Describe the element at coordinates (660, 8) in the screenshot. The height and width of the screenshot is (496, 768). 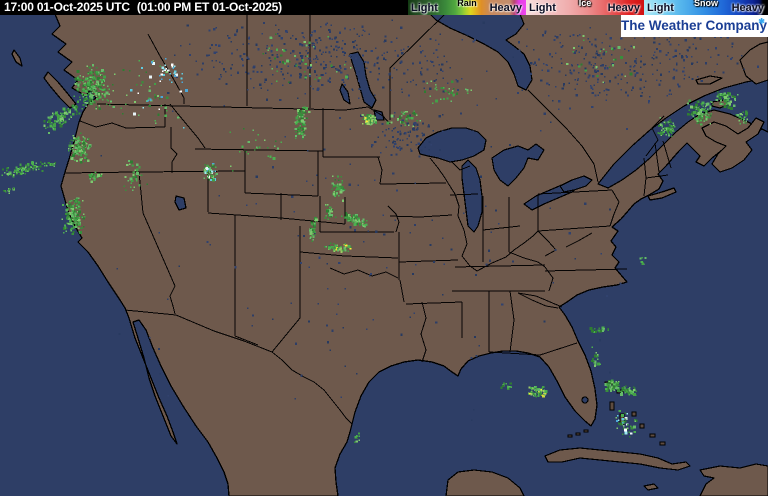
I see `snow-light-label: Light` at that location.